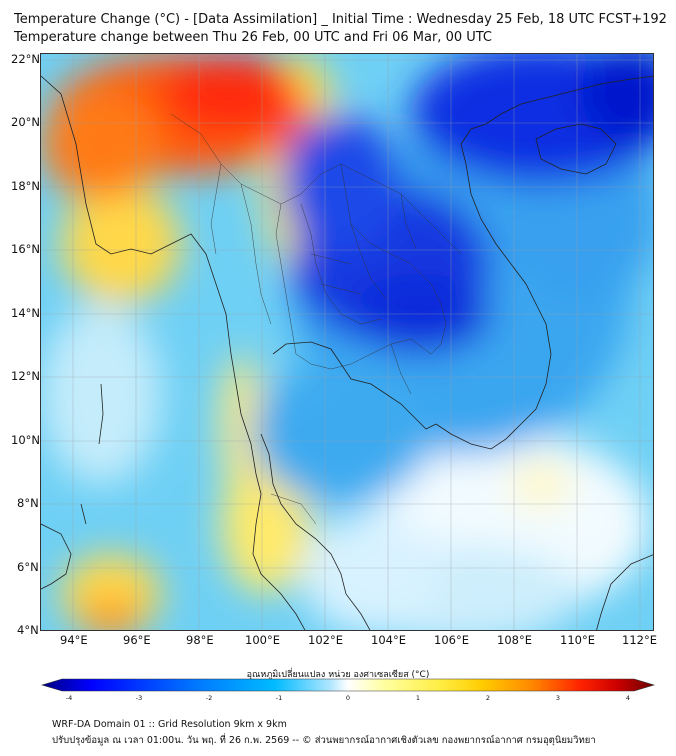 Image resolution: width=676 pixels, height=756 pixels. I want to click on lon-label: 104°E, so click(388, 640).